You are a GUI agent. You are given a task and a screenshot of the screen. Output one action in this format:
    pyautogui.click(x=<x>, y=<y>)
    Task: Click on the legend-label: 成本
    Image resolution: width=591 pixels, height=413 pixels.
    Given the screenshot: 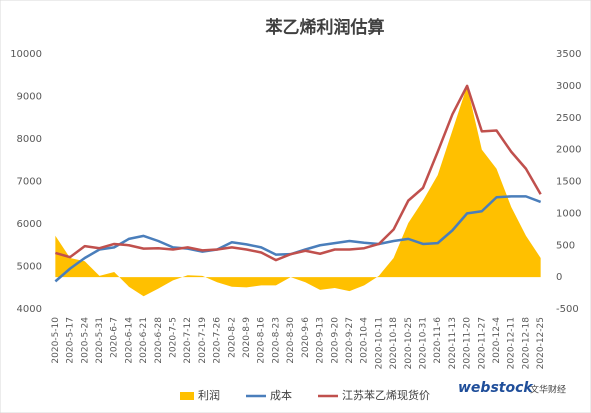 What is the action you would take?
    pyautogui.click(x=281, y=395)
    